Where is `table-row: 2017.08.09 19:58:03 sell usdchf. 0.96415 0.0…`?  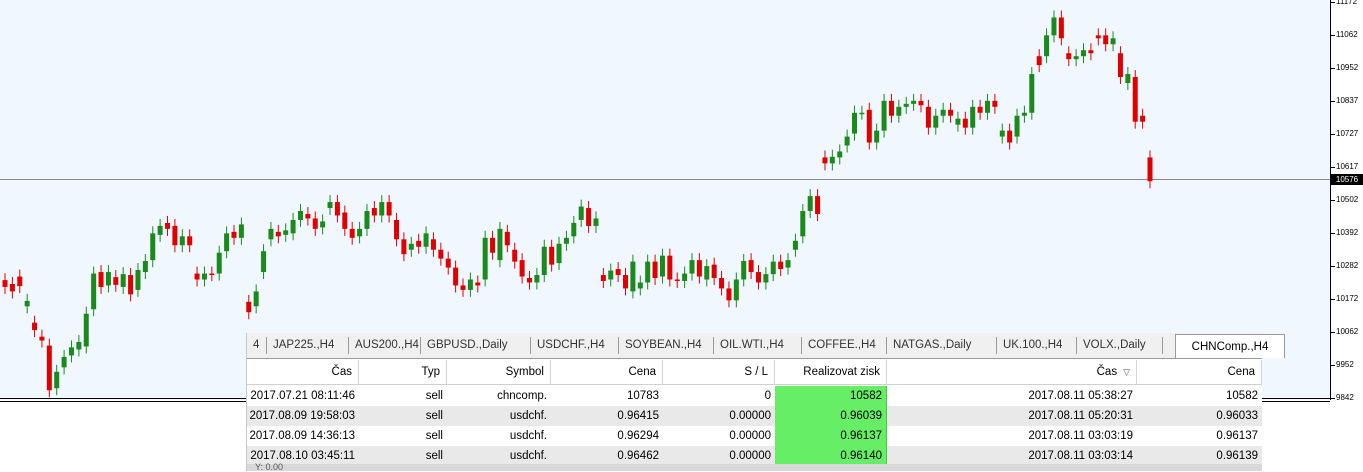
table-row: 2017.08.09 19:58:03 sell usdchf. 0.96415 0.0… is located at coordinates (754, 416).